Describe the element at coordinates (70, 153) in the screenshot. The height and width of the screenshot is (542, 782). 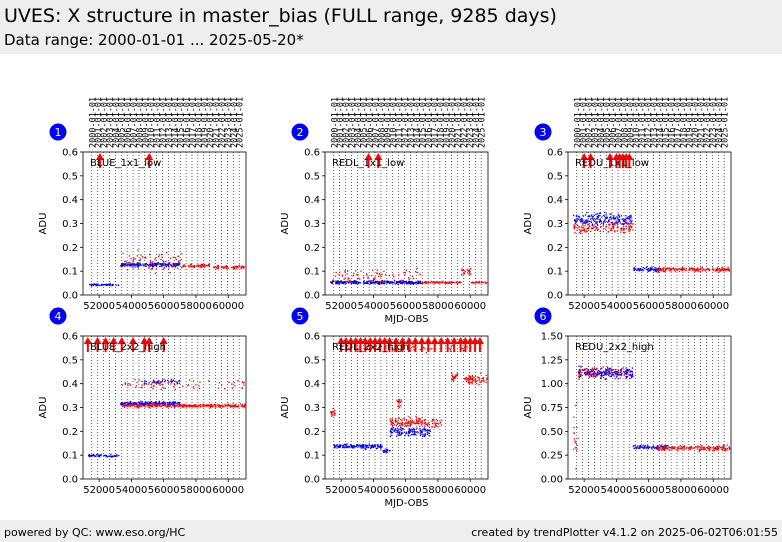
I see `y-tick-label: 0.6` at that location.